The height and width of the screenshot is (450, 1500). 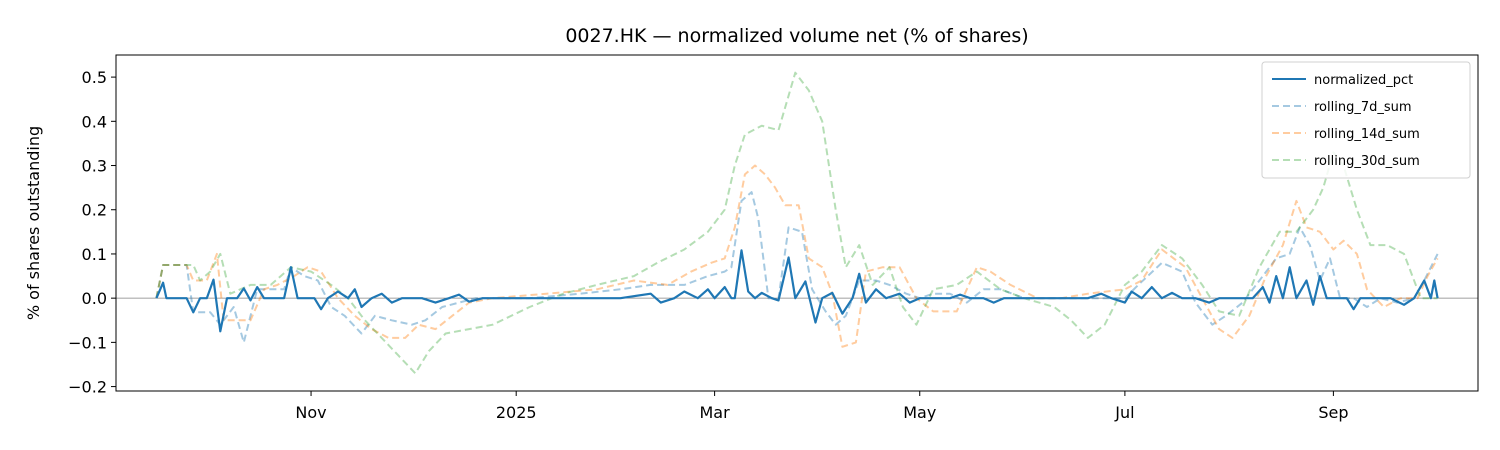 I want to click on legend-label: rolling_14d_sum, so click(x=1367, y=134).